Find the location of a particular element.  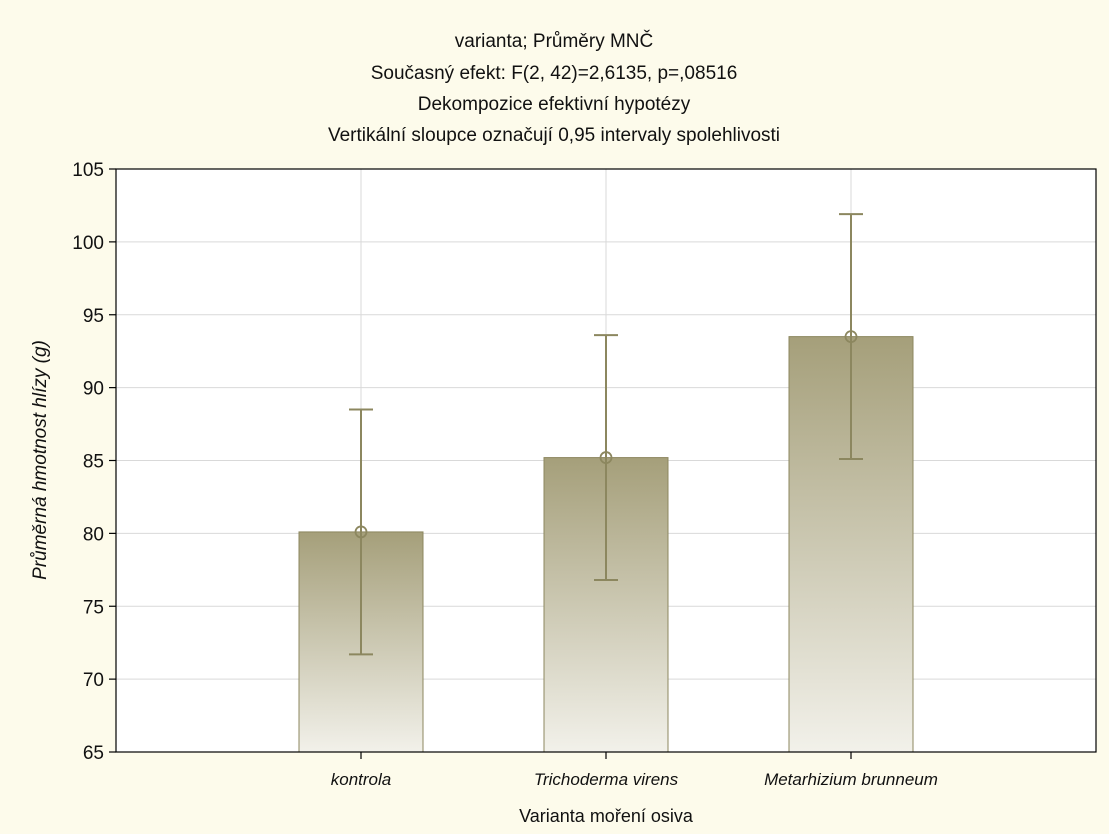

title-line-1: varianta; Průměry MNČ is located at coordinates (554, 41).